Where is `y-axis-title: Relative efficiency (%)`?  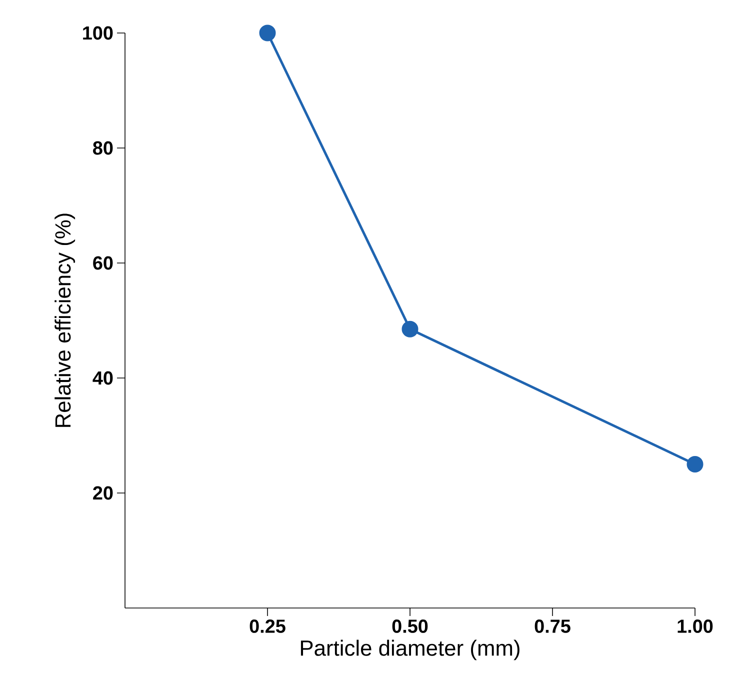
y-axis-title: Relative efficiency (%) is located at coordinates (65, 320).